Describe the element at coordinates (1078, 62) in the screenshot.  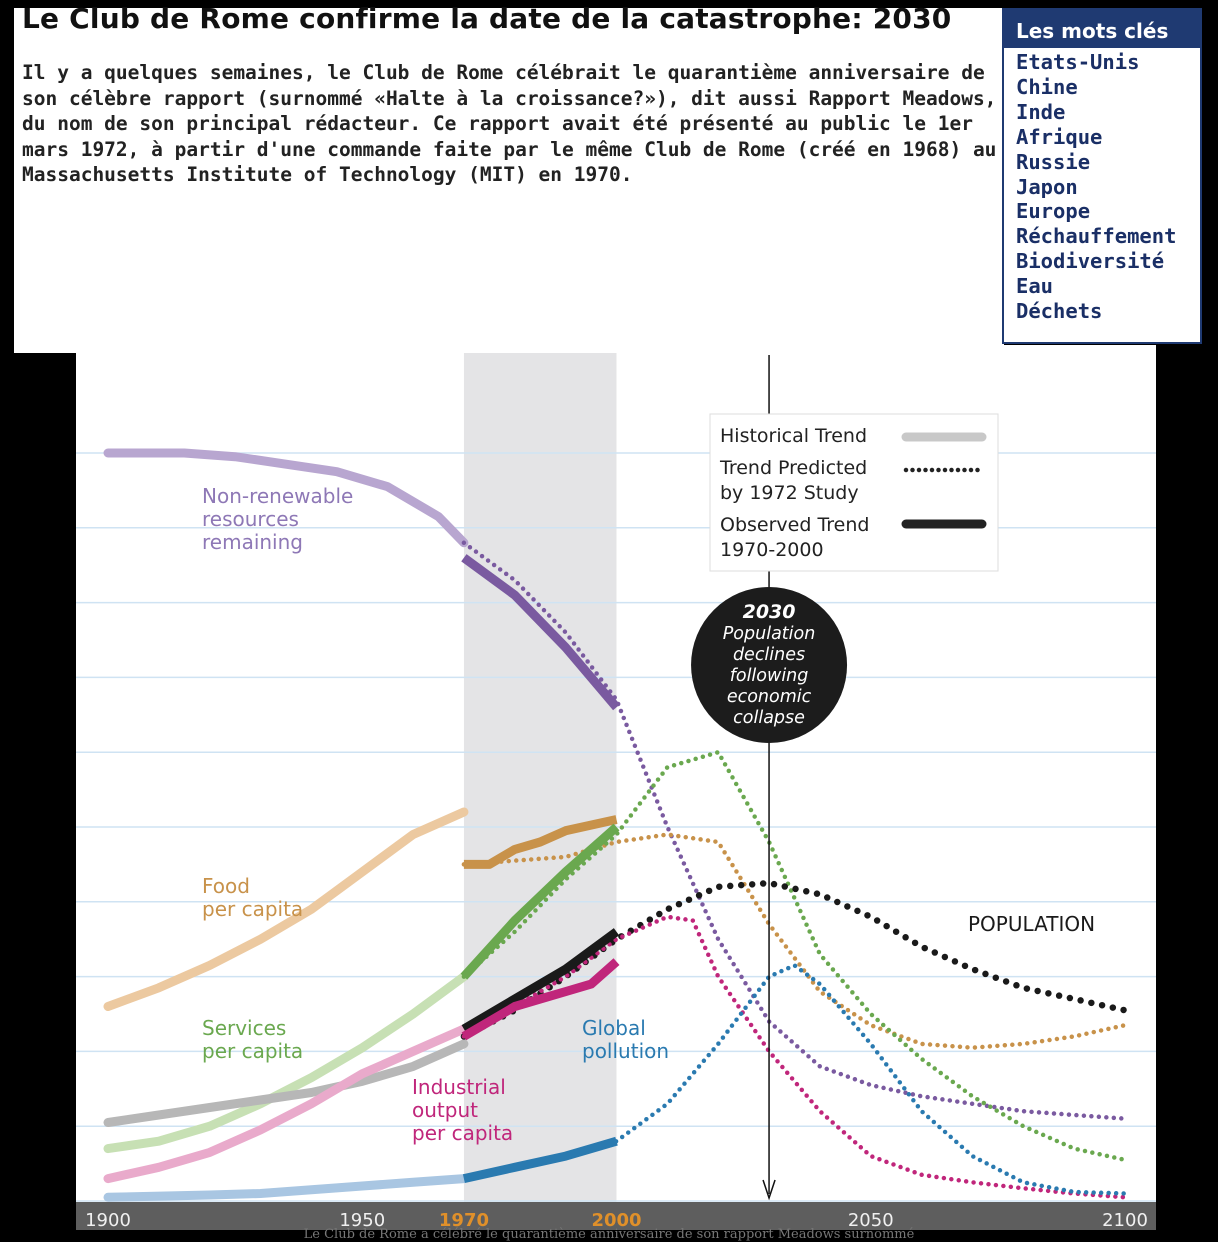
I see `keyword-link: Etats-Unis` at that location.